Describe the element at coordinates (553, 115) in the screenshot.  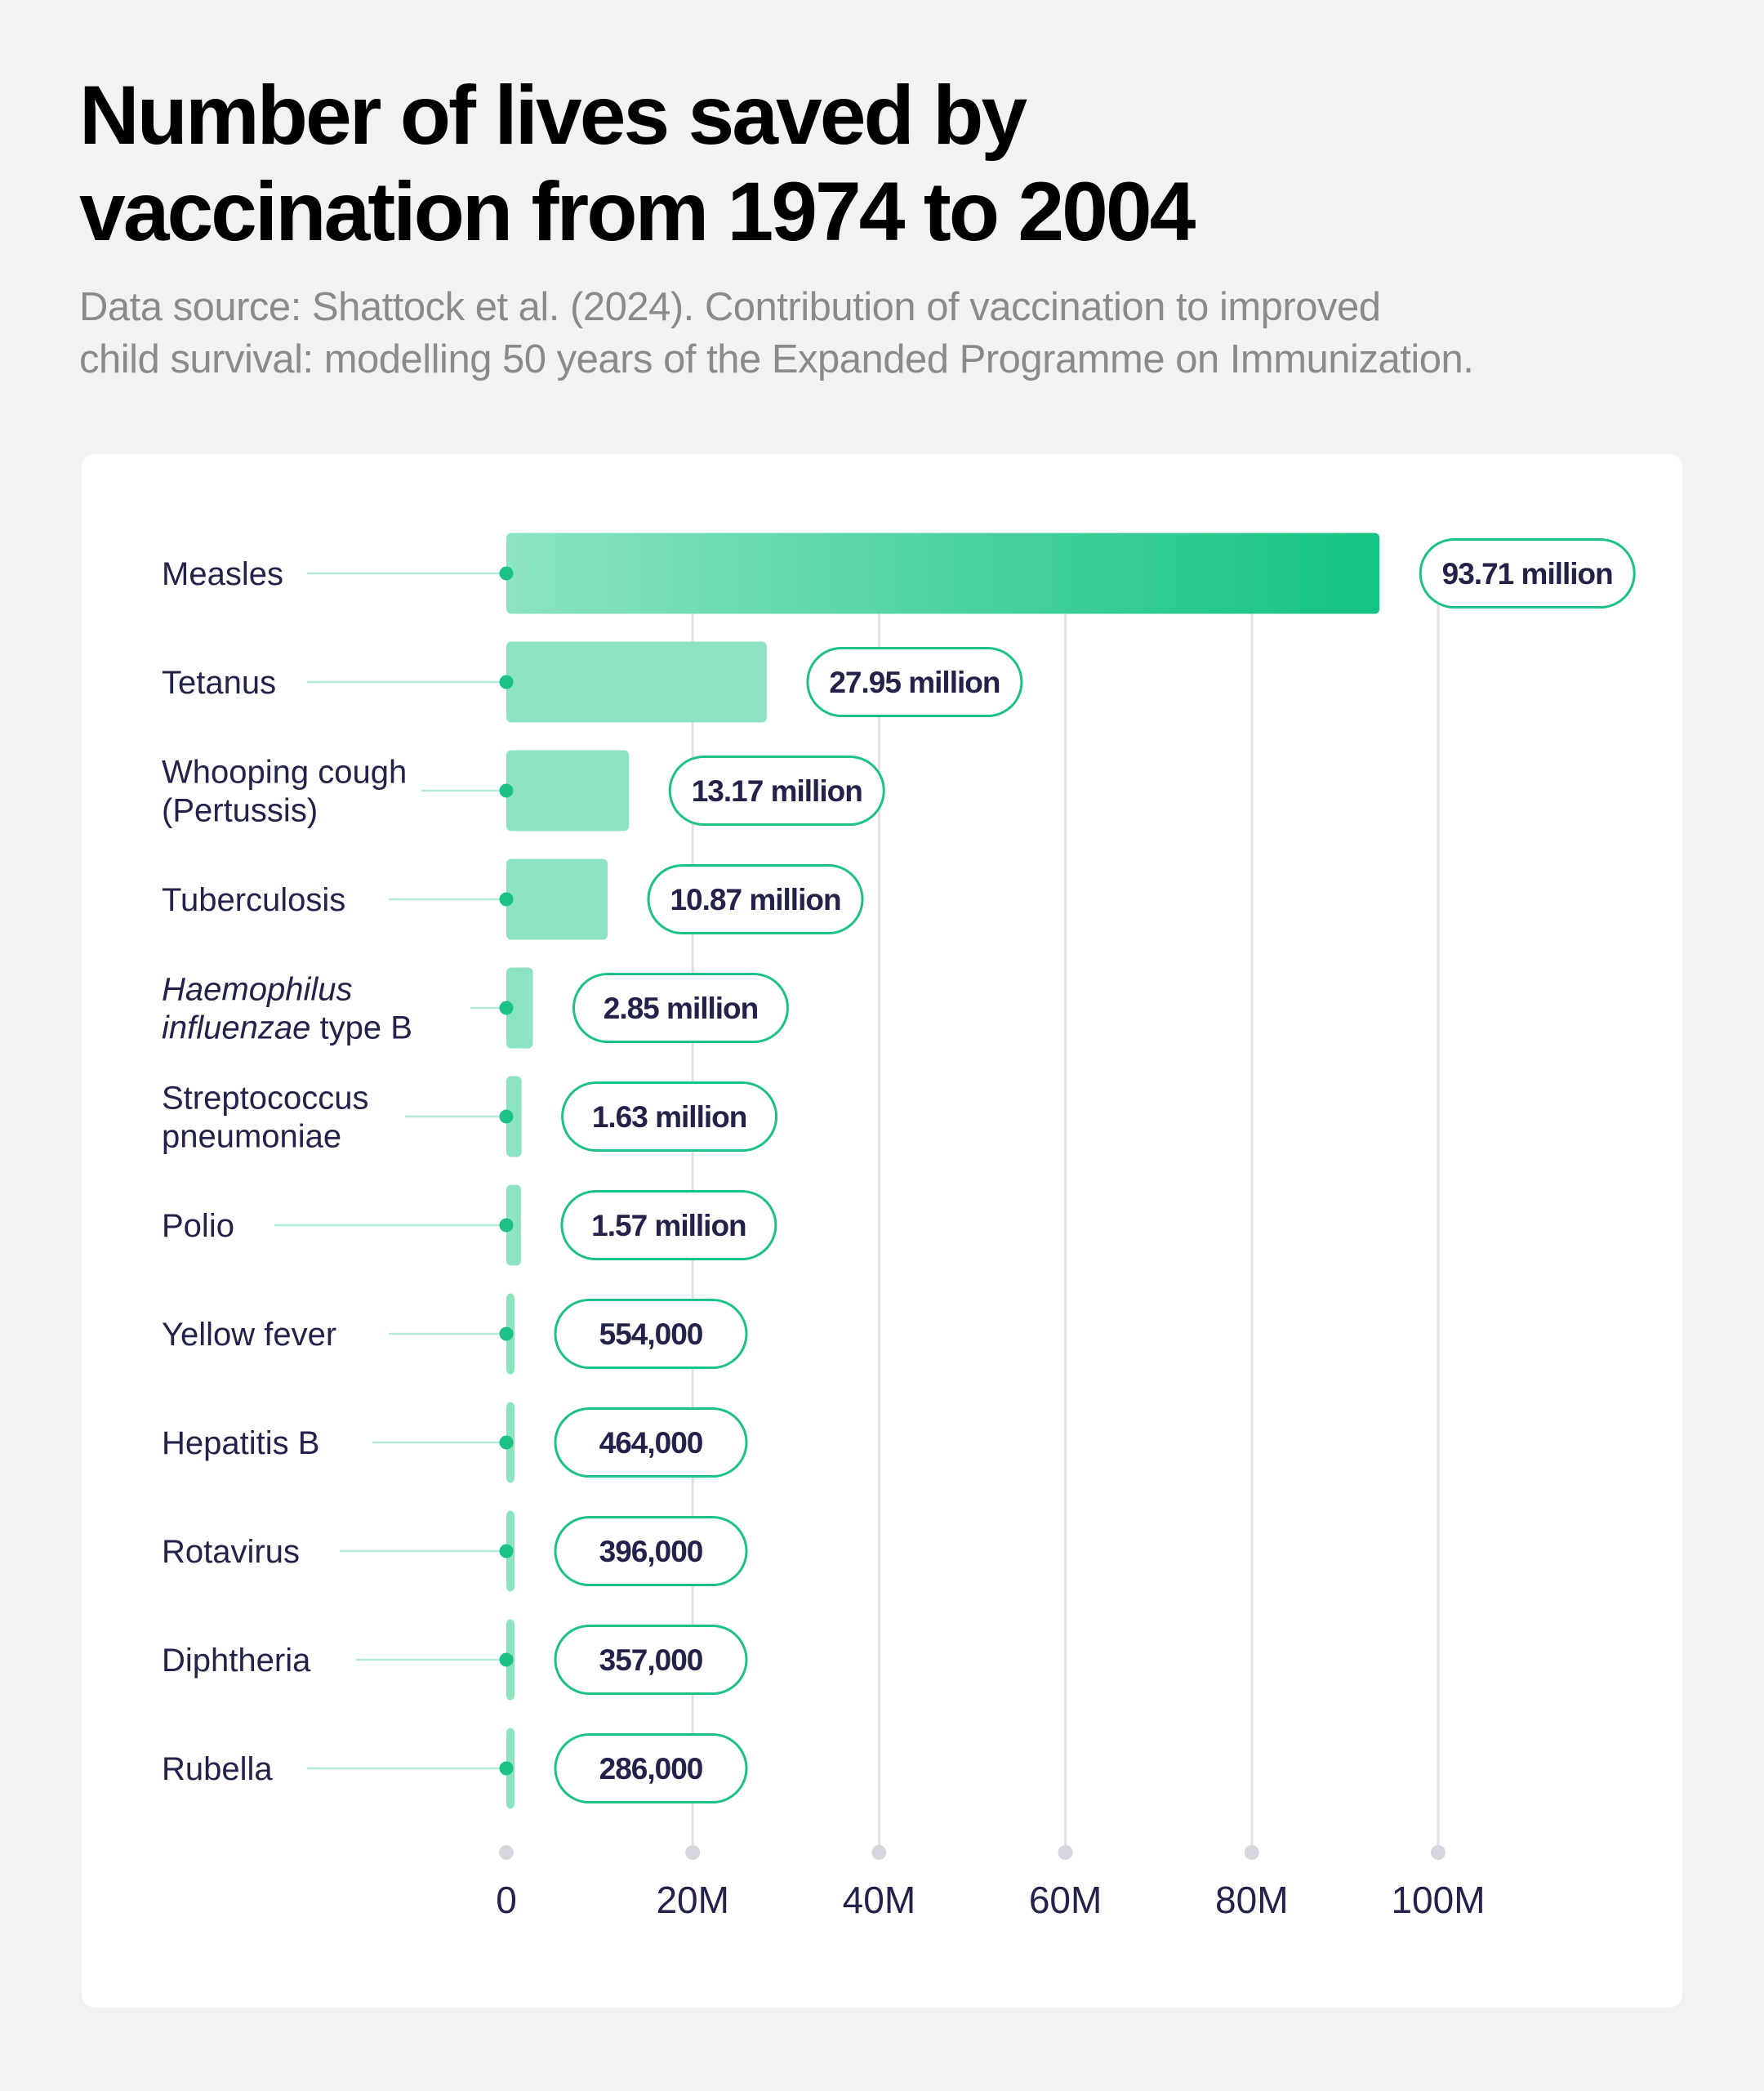
I see `title-line-1: Number of lives saved by` at that location.